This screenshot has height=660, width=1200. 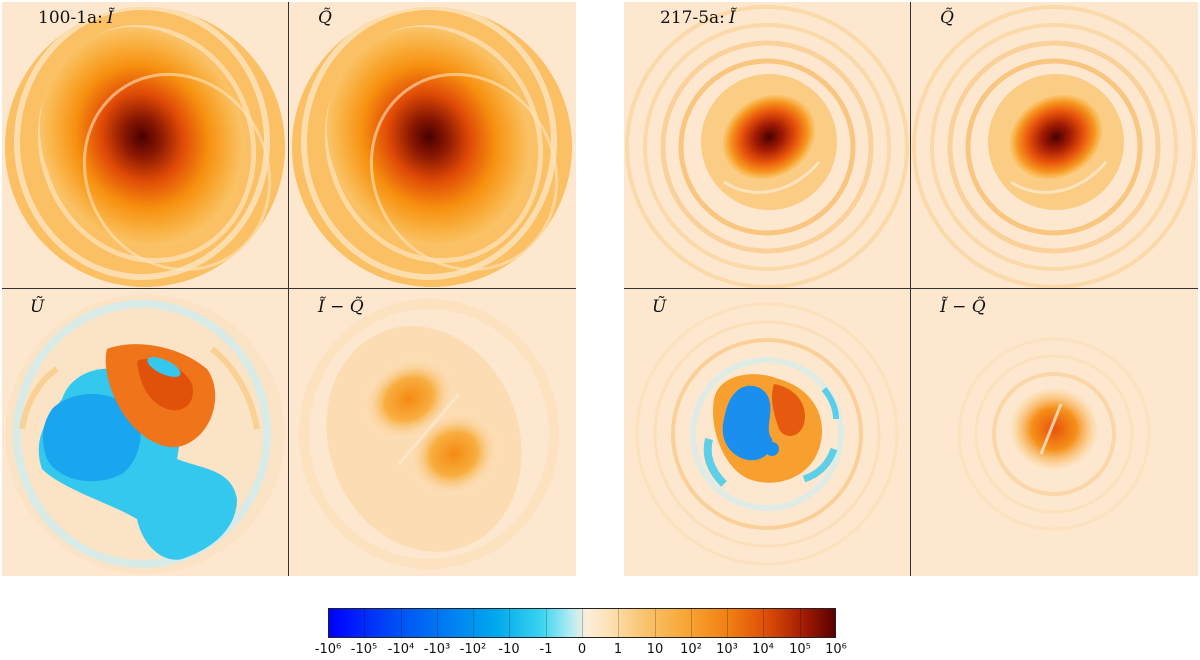 What do you see at coordinates (800, 649) in the screenshot?
I see `colorbar-tick-label: 10⁵` at bounding box center [800, 649].